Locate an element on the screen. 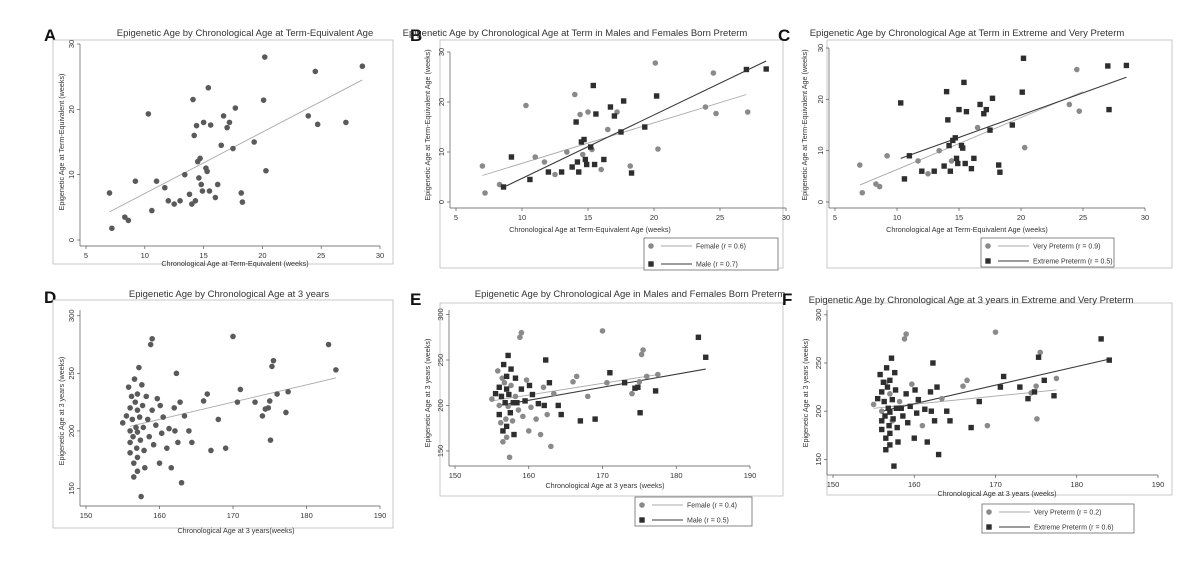 Image resolution: width=1200 pixels, height=567 pixels. legend-box is located at coordinates (1058, 518).